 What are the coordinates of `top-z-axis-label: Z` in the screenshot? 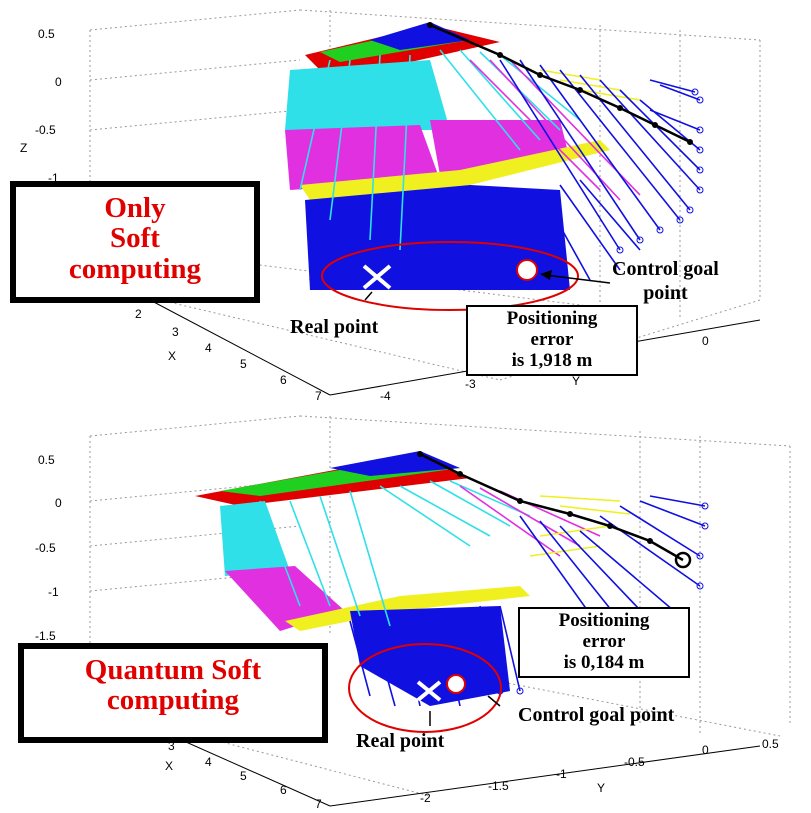 It's located at (23, 148).